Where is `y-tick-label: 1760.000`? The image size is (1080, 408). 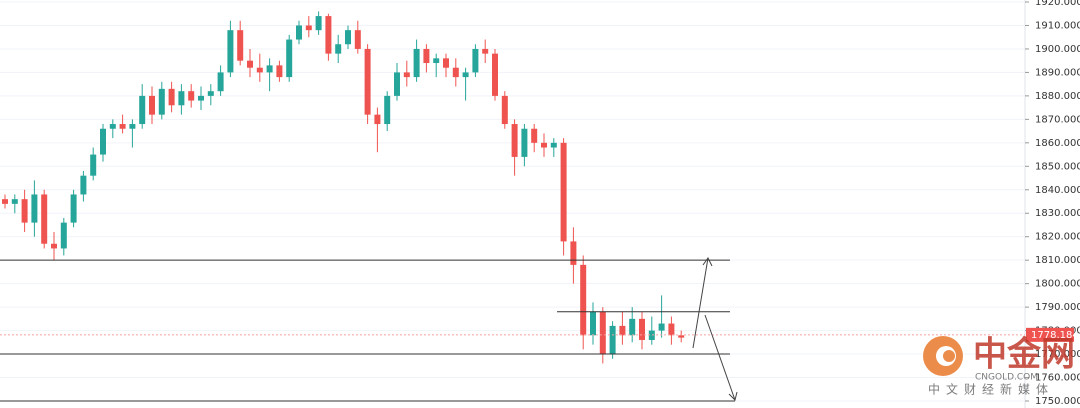 y-tick-label: 1760.000 is located at coordinates (1057, 378).